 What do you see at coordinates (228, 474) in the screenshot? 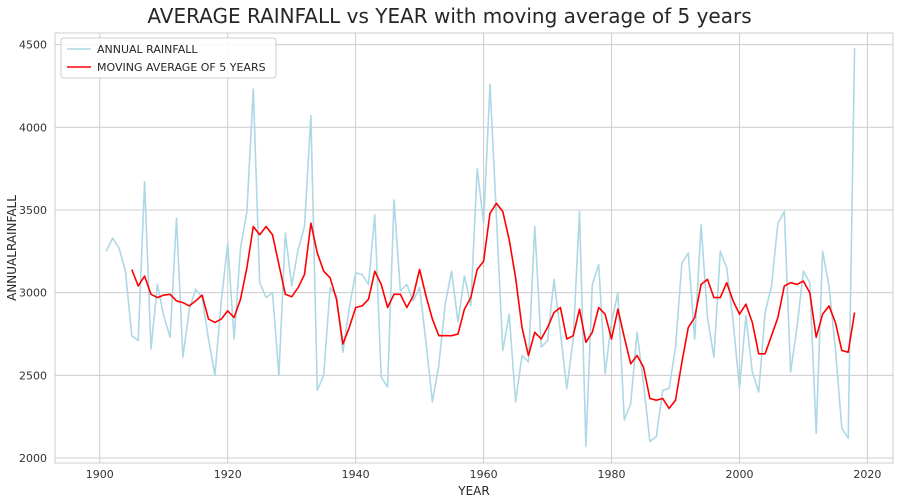
I see `x-tick-label: 1920` at bounding box center [228, 474].